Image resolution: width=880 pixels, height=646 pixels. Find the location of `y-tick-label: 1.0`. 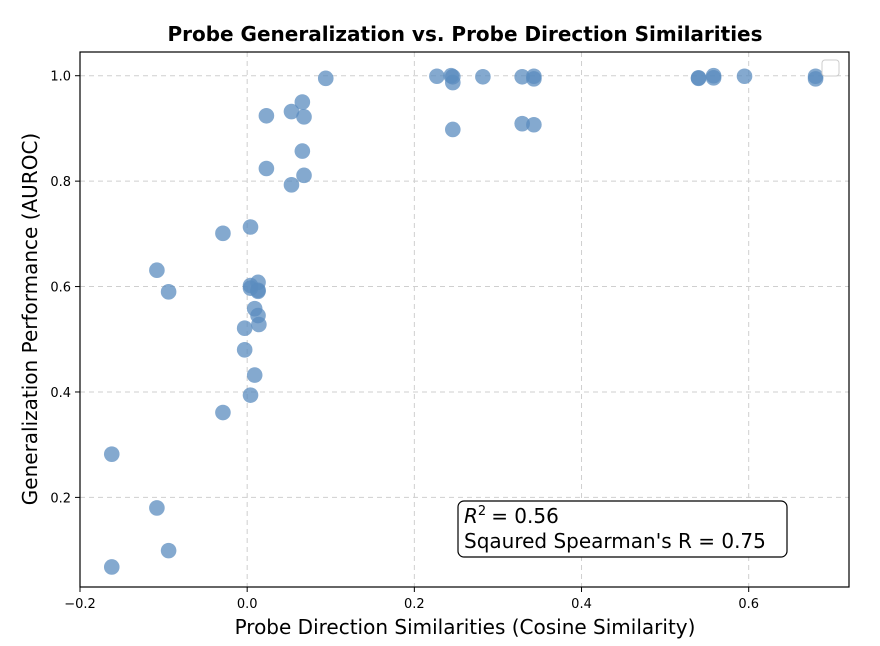

y-tick-label: 1.0 is located at coordinates (60, 77).